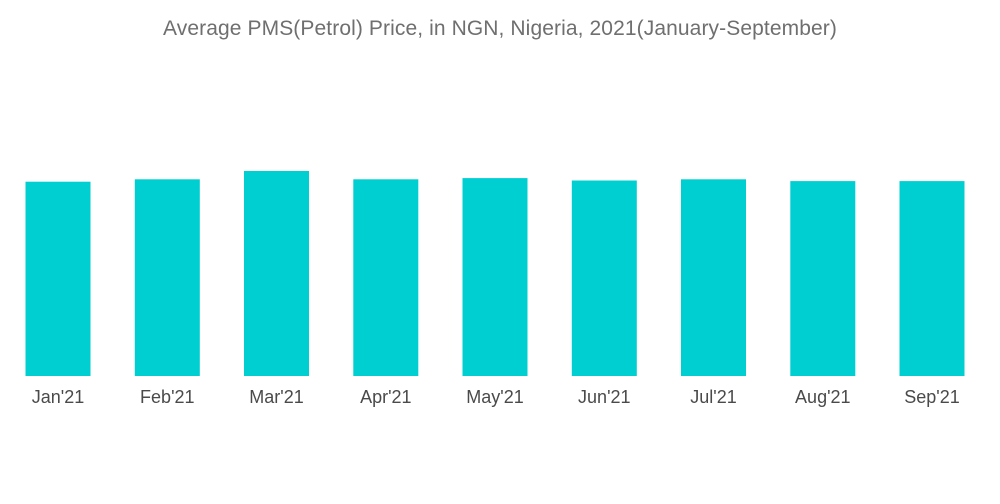 This screenshot has width=1000, height=504. What do you see at coordinates (823, 397) in the screenshot?
I see `x-tick-label: Aug'21` at bounding box center [823, 397].